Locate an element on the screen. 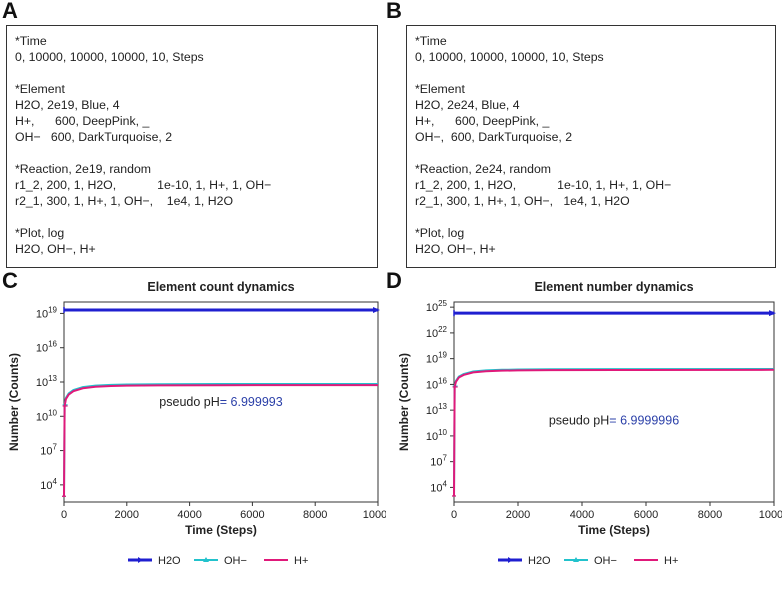 Image resolution: width=782 pixels, height=594 pixels. panel-label-c: C is located at coordinates (10, 280).